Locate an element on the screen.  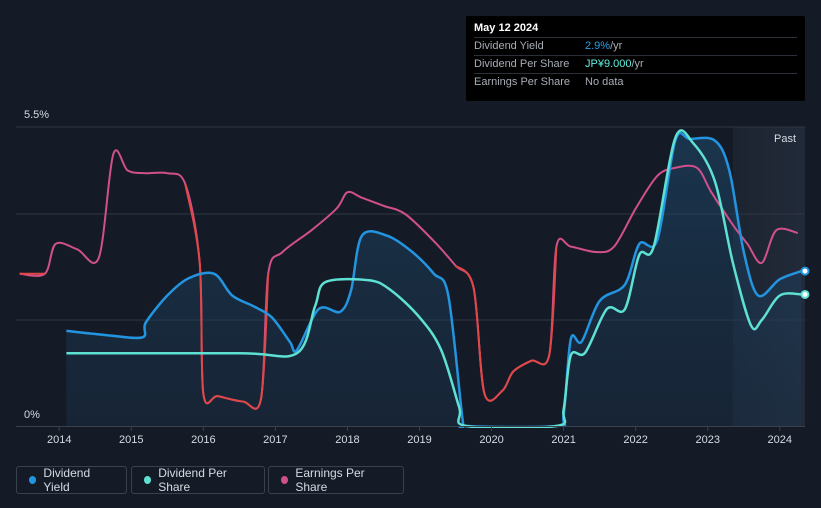
legend-dividend-per-share: Dividend Per Share is located at coordinates (198, 480).